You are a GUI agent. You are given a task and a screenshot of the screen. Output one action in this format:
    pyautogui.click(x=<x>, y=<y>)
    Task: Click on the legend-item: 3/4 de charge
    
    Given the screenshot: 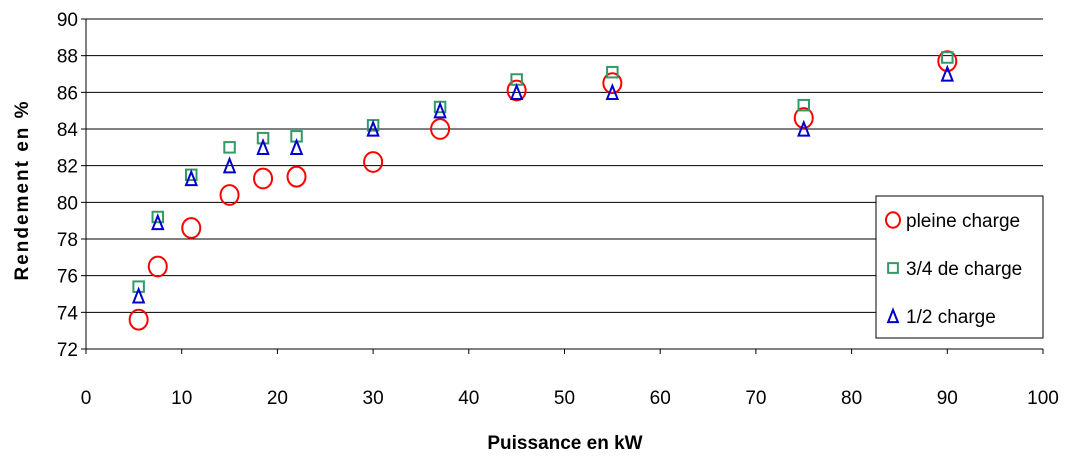 What is the action you would take?
    pyautogui.click(x=954, y=269)
    